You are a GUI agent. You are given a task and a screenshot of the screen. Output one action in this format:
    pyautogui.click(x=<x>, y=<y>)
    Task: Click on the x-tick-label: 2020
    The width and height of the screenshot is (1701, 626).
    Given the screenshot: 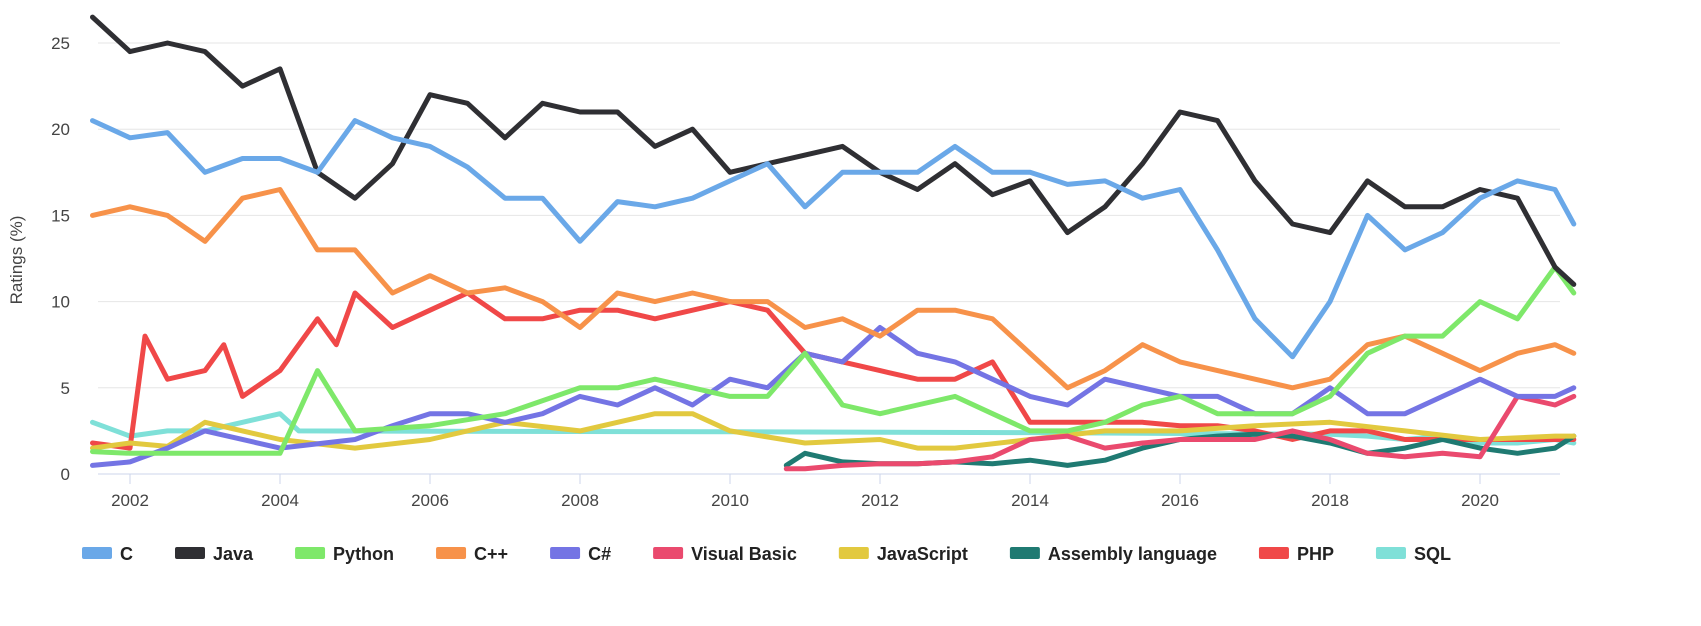 What is the action you would take?
    pyautogui.click(x=1480, y=500)
    